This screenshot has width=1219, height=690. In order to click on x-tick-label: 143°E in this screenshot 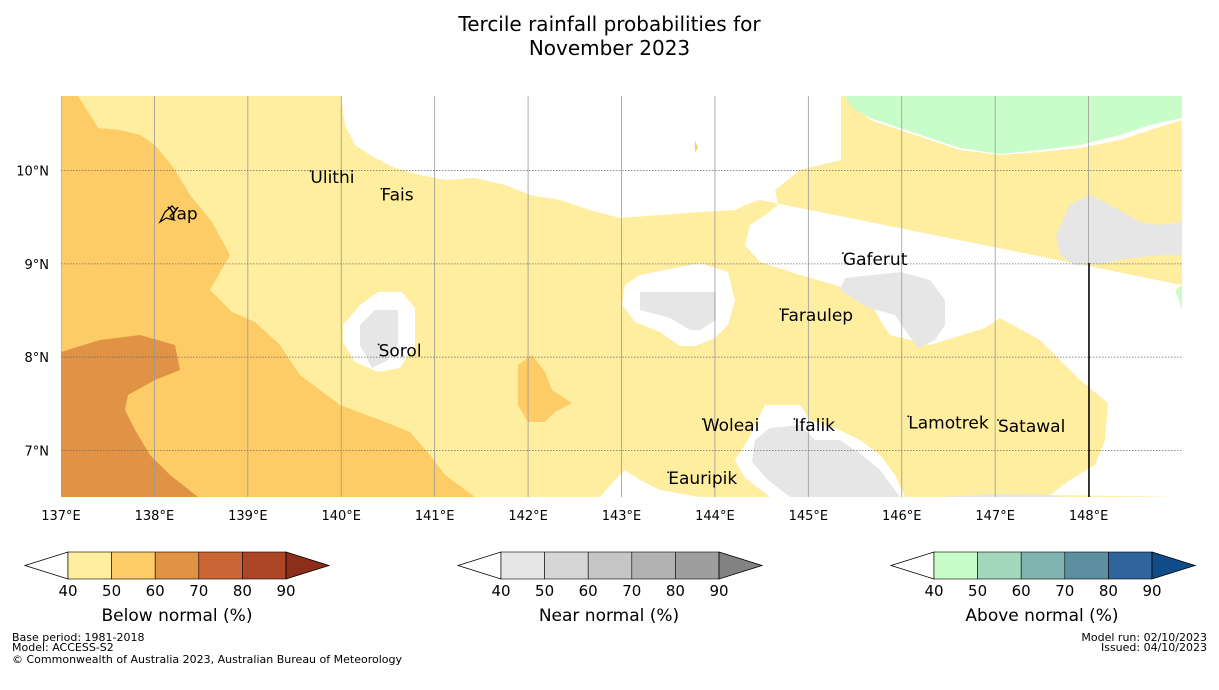, I will do `click(622, 516)`.